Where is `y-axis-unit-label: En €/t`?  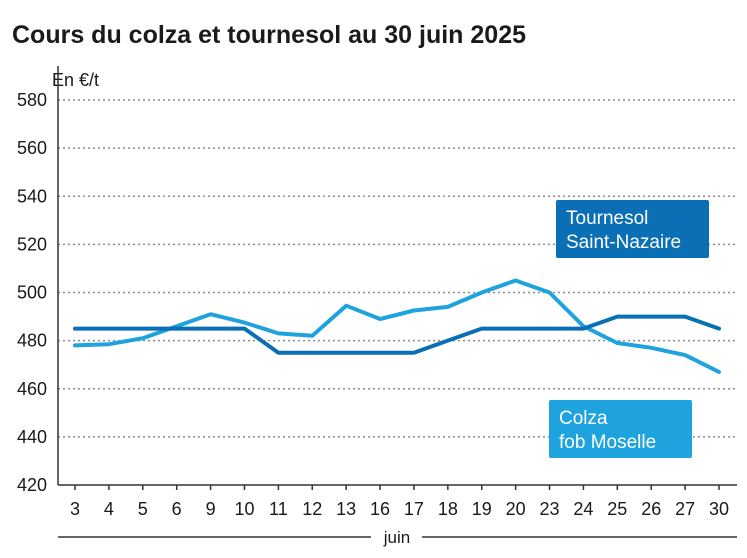 y-axis-unit-label: En €/t is located at coordinates (75, 80).